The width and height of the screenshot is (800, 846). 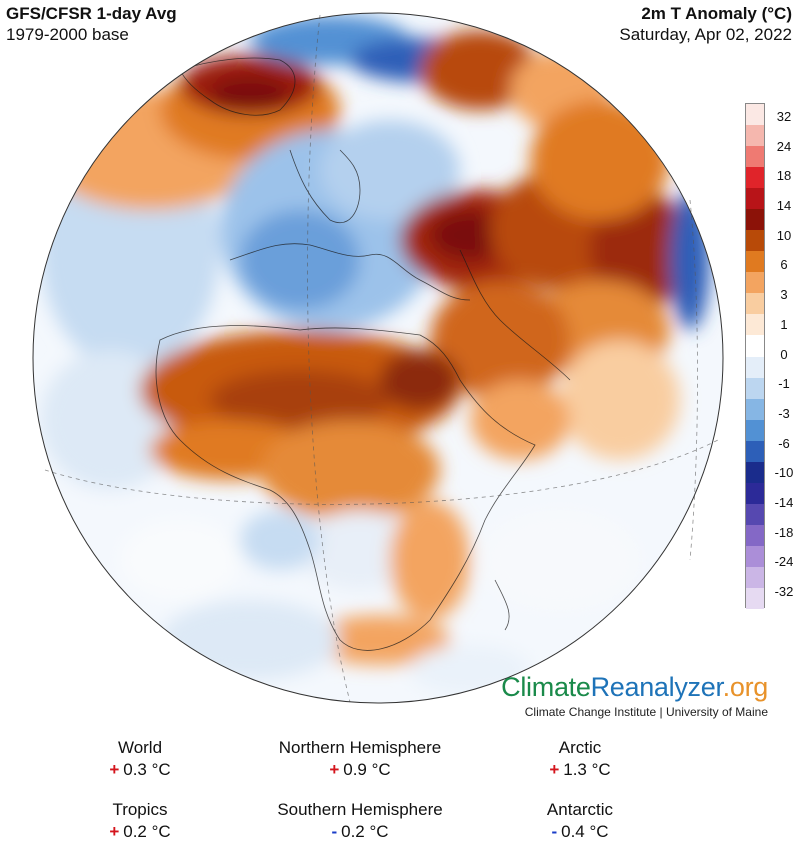 What do you see at coordinates (91, 24) in the screenshot?
I see `map-title-block: GFS/CFSR 1-day Avg 1979-2000 base` at bounding box center [91, 24].